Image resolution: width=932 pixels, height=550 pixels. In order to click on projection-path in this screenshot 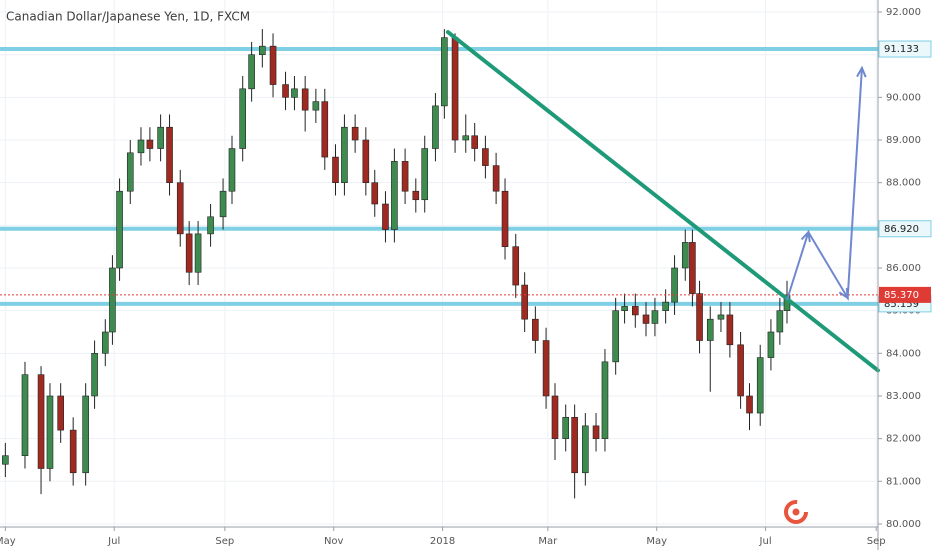, I will do `click(824, 184)`.